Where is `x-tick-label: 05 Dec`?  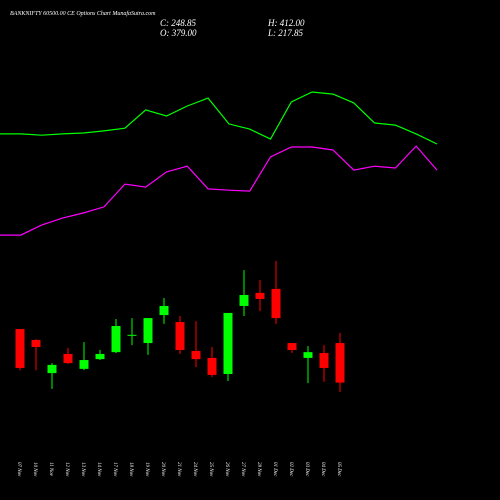
x-tick-label: 05 Dec is located at coordinates (338, 469).